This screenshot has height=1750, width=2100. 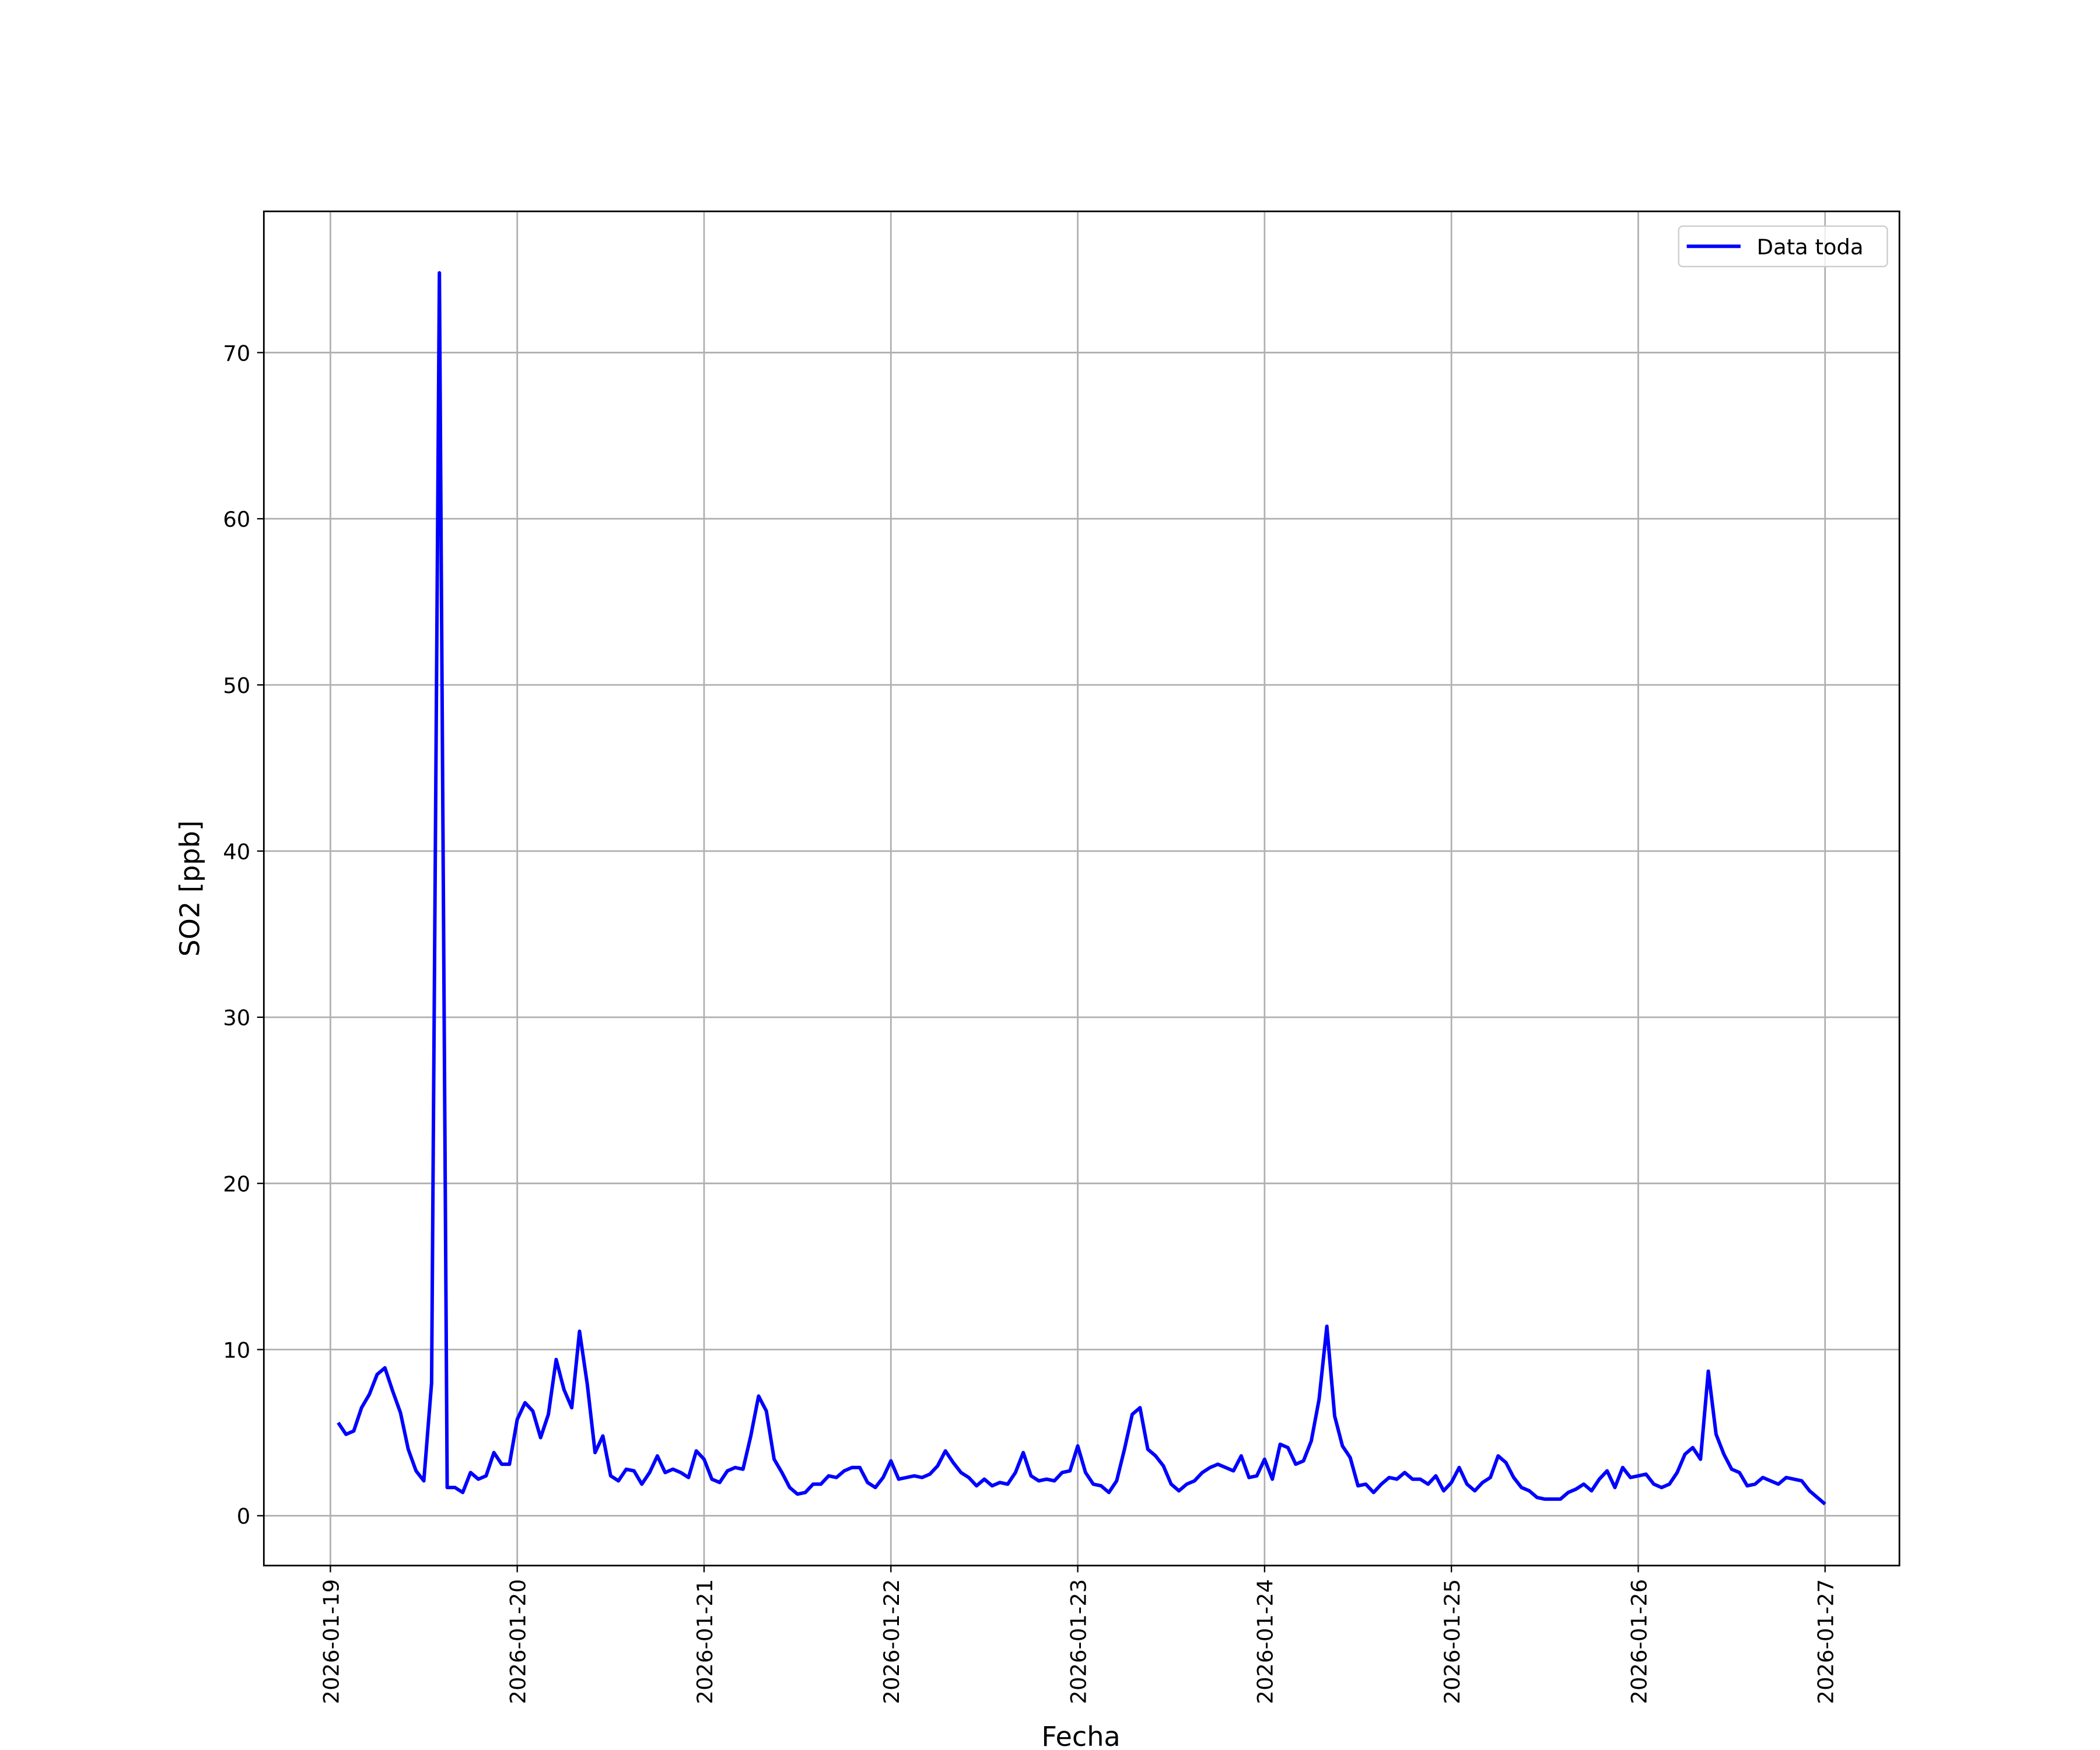 What do you see at coordinates (1080, 1735) in the screenshot?
I see `x-axis-label: Fecha` at bounding box center [1080, 1735].